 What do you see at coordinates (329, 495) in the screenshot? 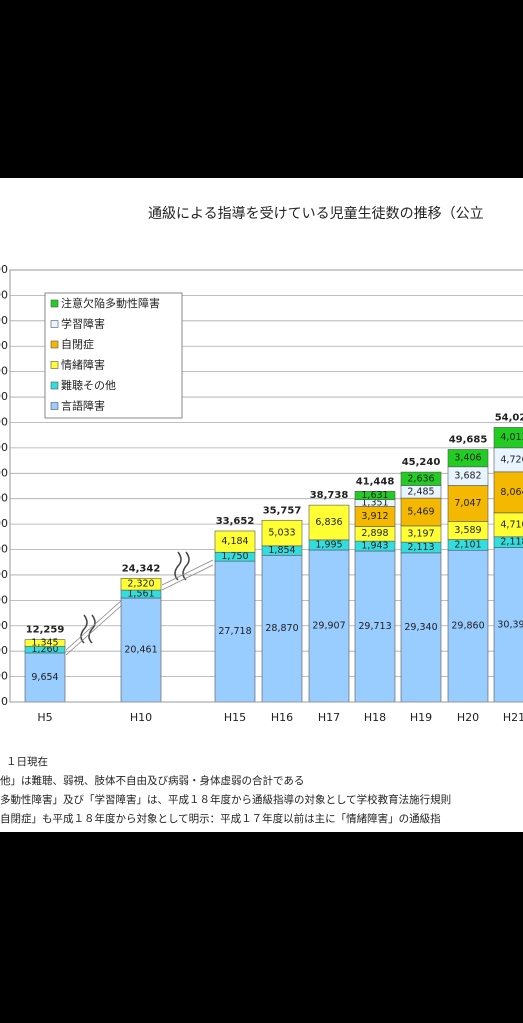
I see `total-label: 38,738` at bounding box center [329, 495].